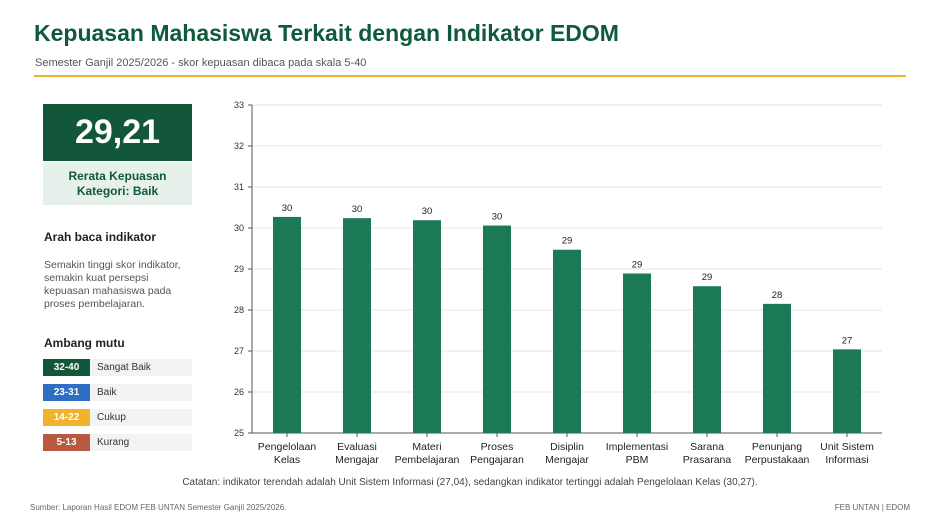 The height and width of the screenshot is (529, 940). Describe the element at coordinates (117, 132) in the screenshot. I see `kpi-value: 29,21` at that location.